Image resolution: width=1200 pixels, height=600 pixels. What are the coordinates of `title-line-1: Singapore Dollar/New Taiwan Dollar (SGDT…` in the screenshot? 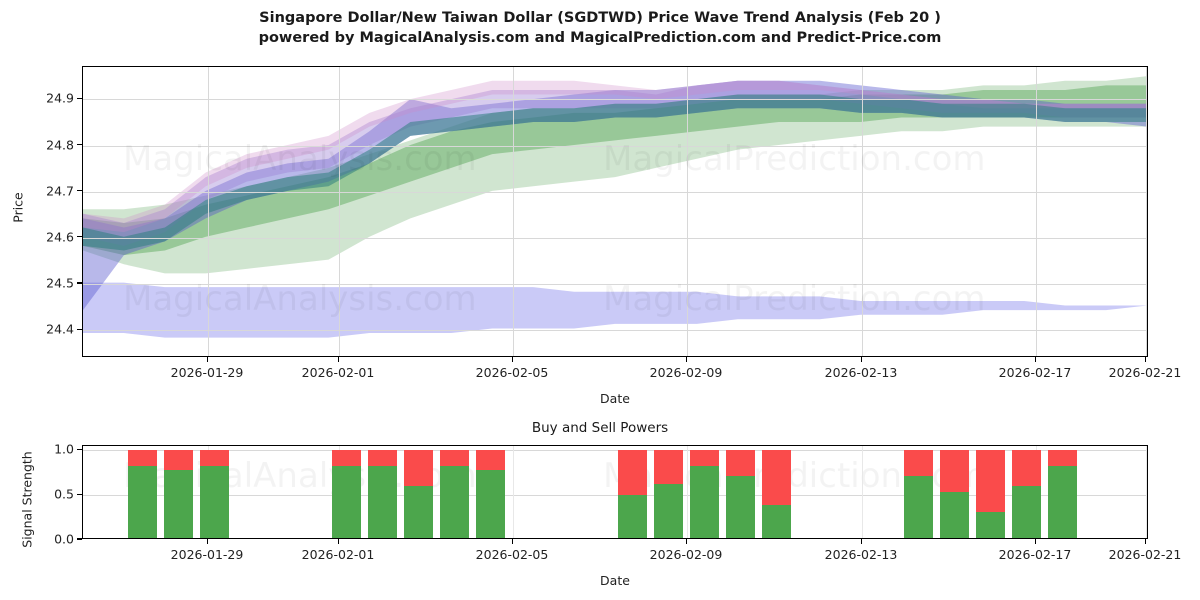 It's located at (600, 18).